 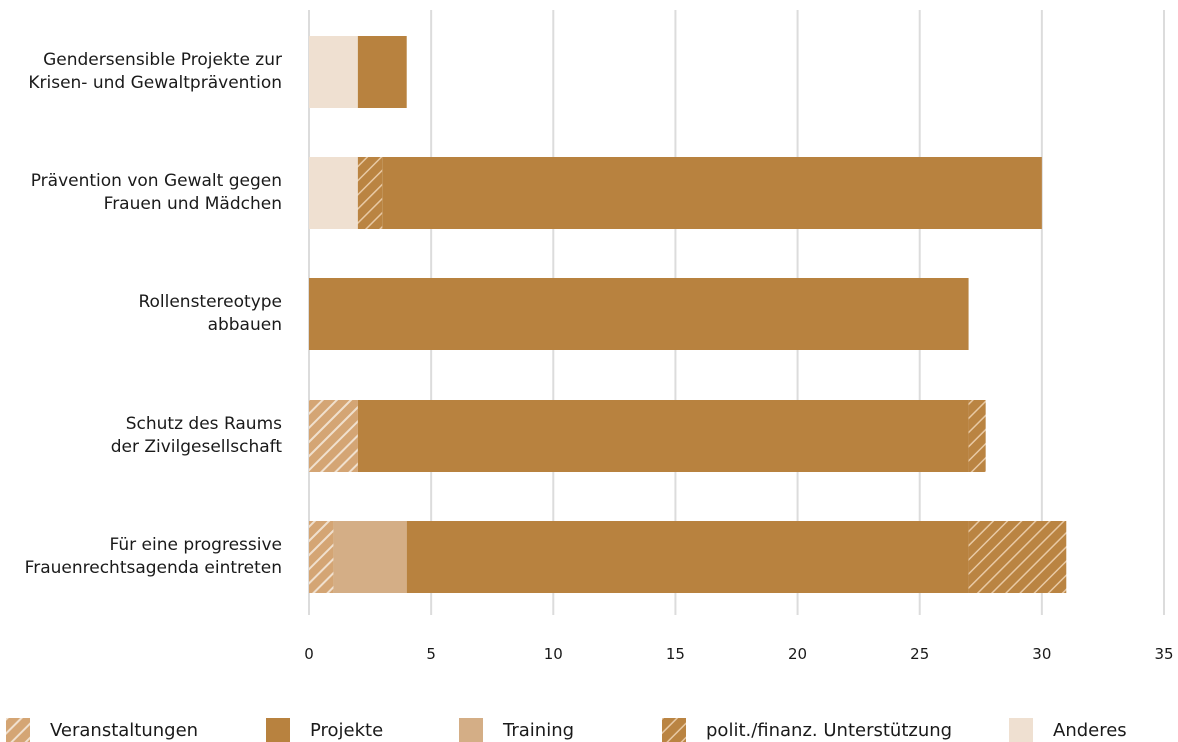 What do you see at coordinates (539, 730) in the screenshot?
I see `legend-label: Training` at bounding box center [539, 730].